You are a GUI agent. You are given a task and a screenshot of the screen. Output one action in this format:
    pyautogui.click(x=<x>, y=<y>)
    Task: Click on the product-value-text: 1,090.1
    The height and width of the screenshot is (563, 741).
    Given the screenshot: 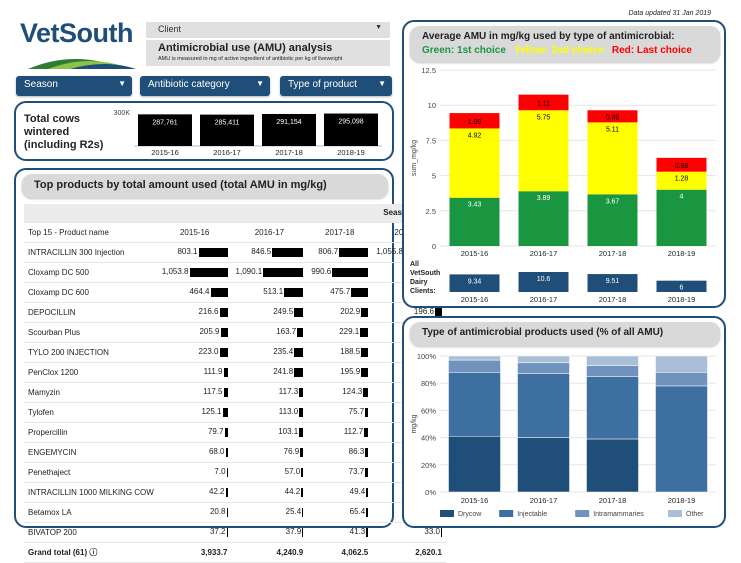 What is the action you would take?
    pyautogui.click(x=249, y=272)
    